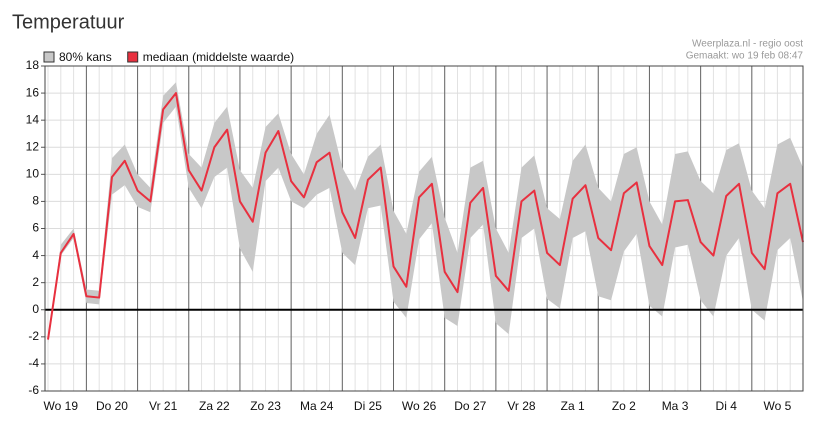 The height and width of the screenshot is (421, 837). I want to click on y-tick-label: 10, so click(33, 174).